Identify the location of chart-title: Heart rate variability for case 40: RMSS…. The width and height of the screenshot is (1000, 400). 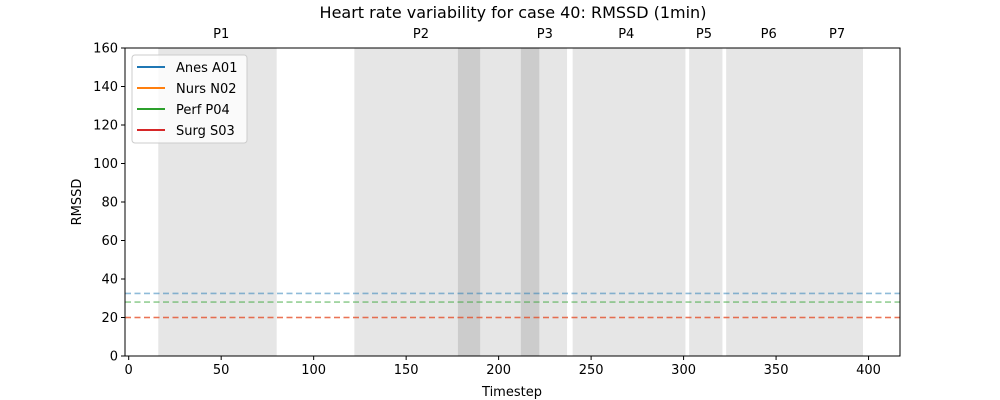
(513, 12).